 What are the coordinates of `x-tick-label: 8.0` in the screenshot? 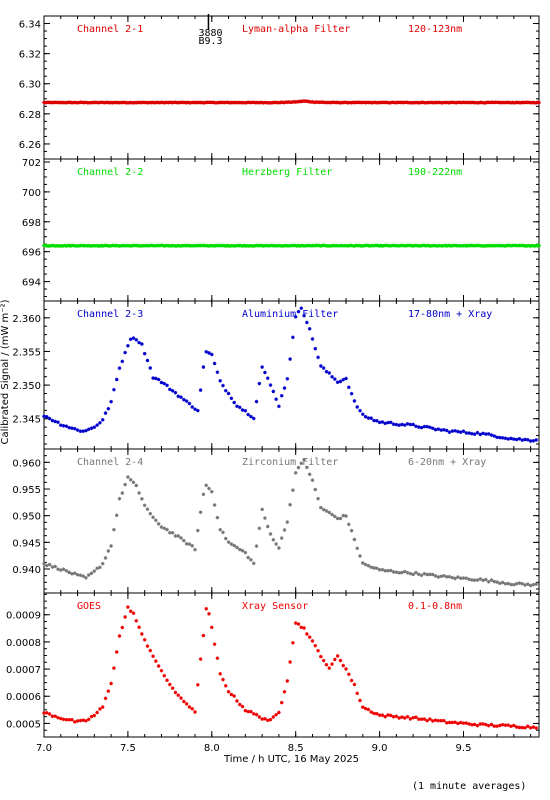 It's located at (212, 748).